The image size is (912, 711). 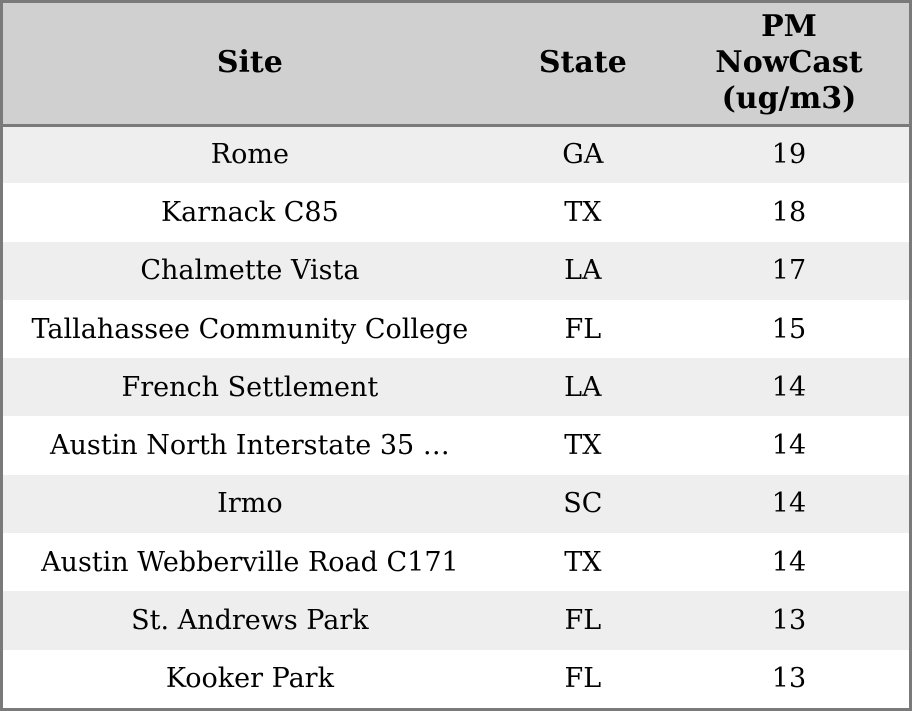 What do you see at coordinates (249, 679) in the screenshot?
I see `site-cell: Kooker Park` at bounding box center [249, 679].